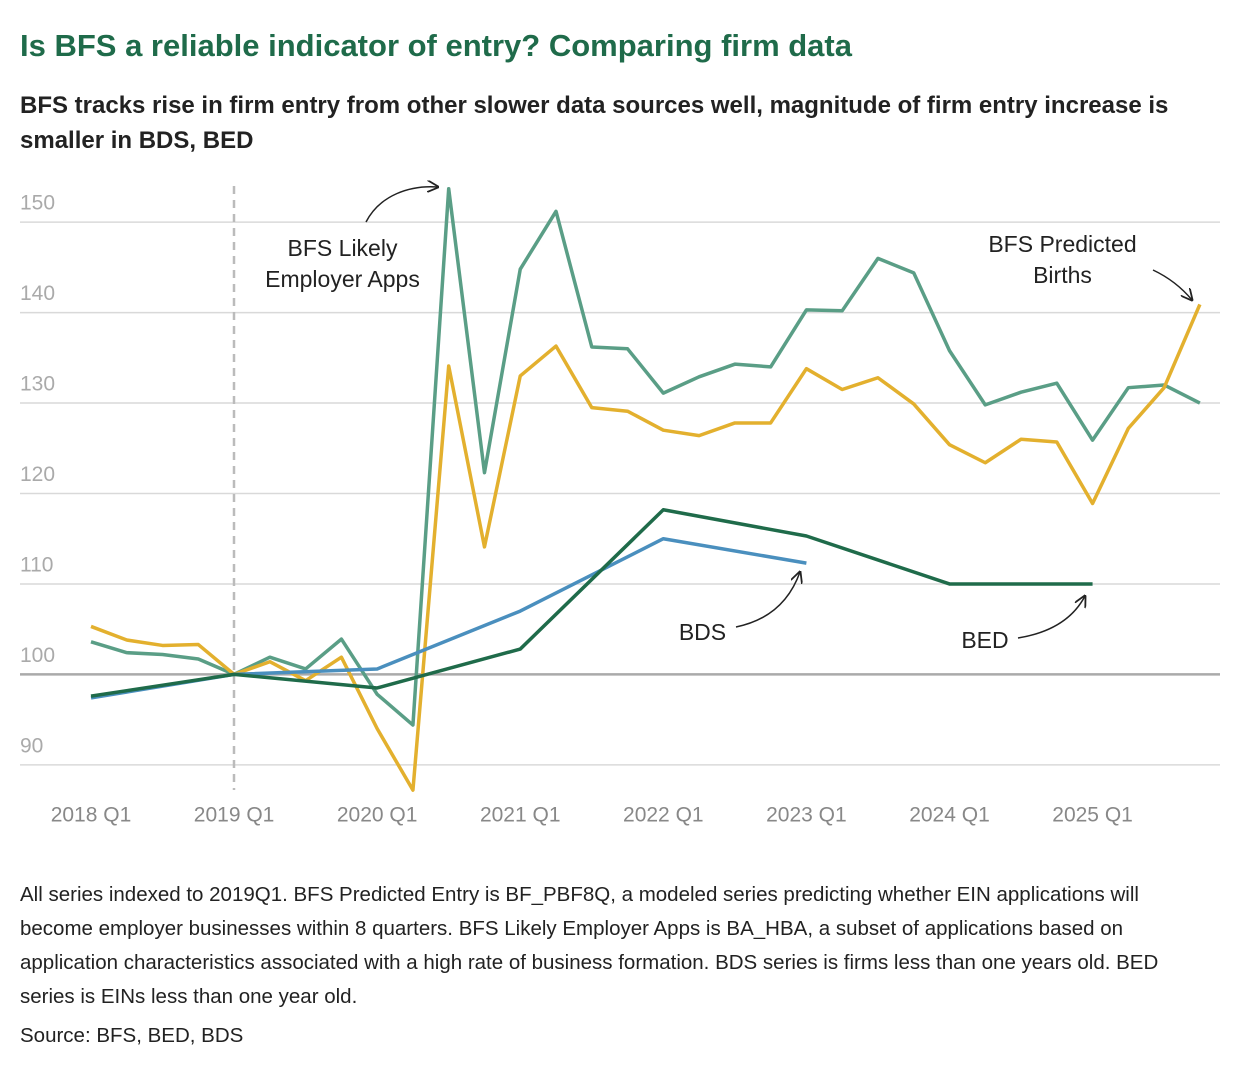  I want to click on x-tick-label: 2022 Q1, so click(663, 815).